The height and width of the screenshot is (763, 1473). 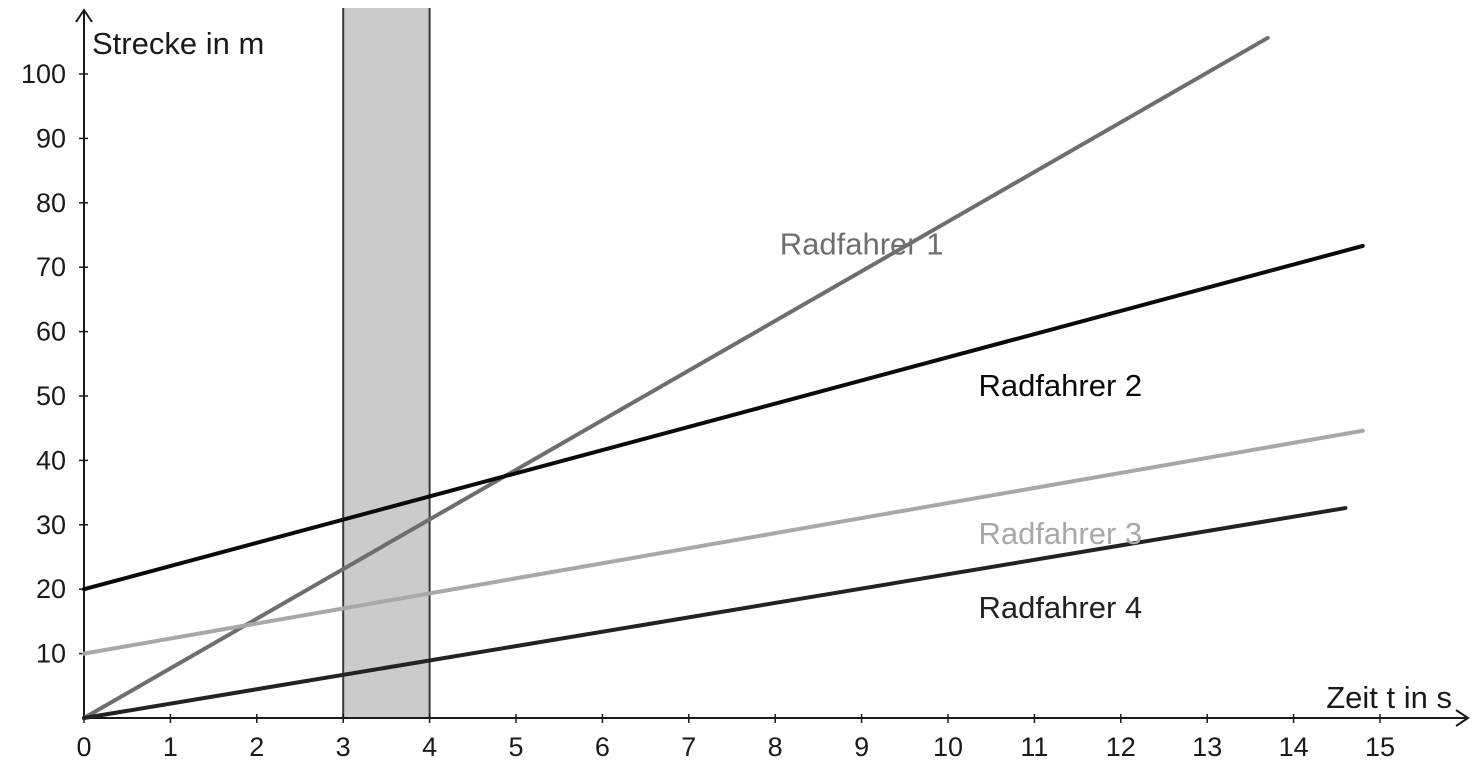 I want to click on x-axis-label: Zeit t in s, so click(x=1389, y=697).